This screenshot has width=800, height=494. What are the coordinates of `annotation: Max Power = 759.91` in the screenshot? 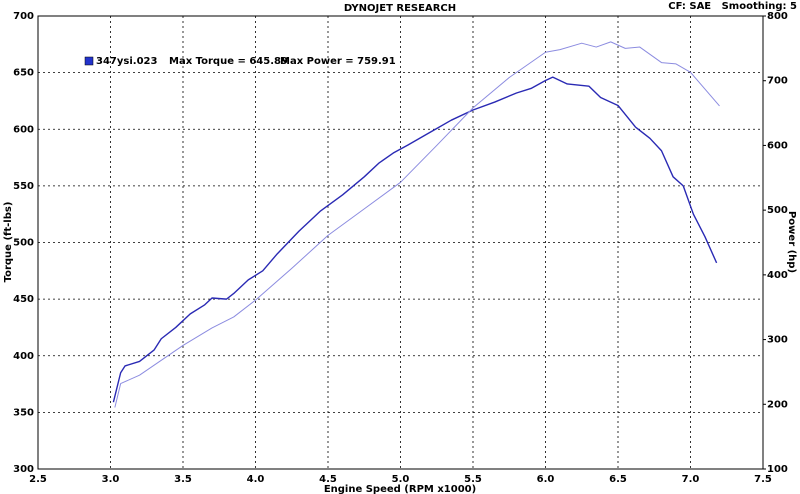 It's located at (338, 61).